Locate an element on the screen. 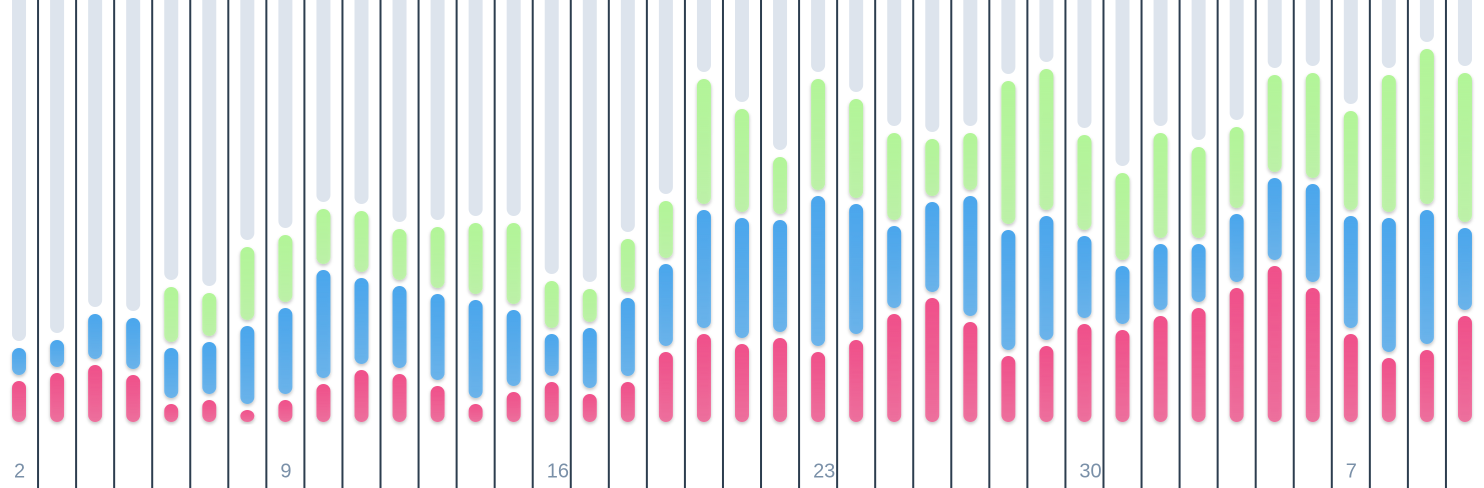  day-label: 23 is located at coordinates (824, 471).